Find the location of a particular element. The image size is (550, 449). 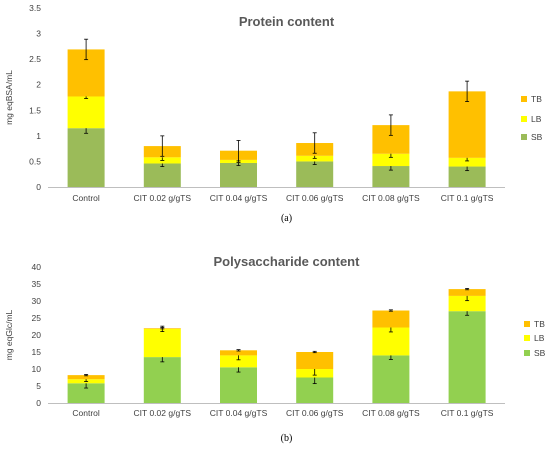

chart1-legend-label-lb: LB is located at coordinates (539, 338).